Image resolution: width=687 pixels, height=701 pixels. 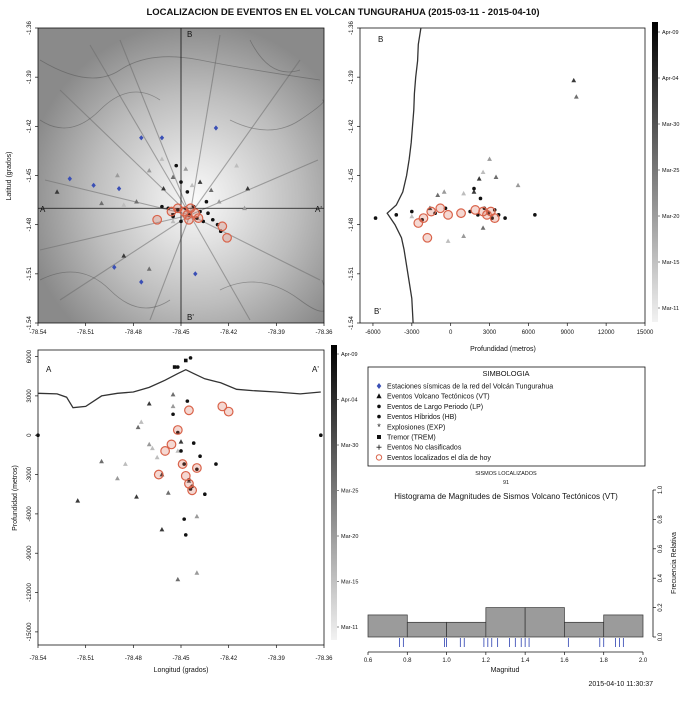 What do you see at coordinates (377, 311) in the screenshot?
I see `section-b-label-bottom: B'` at bounding box center [377, 311].